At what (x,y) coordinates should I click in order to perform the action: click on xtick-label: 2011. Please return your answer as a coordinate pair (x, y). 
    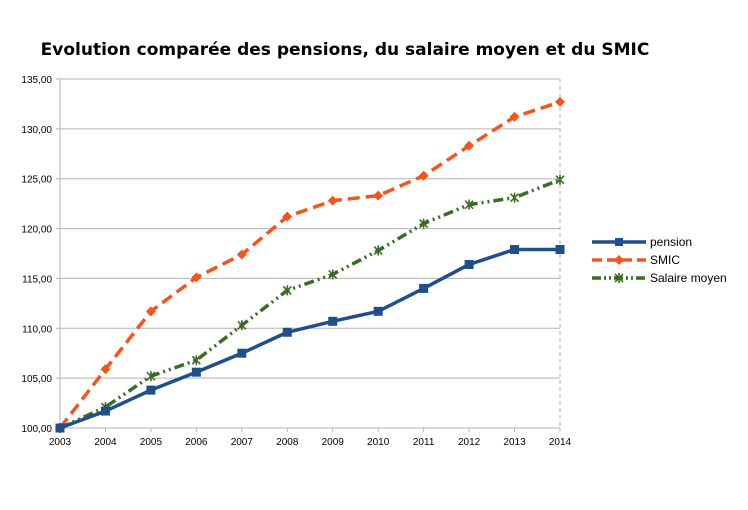
    Looking at the image, I should click on (424, 442).